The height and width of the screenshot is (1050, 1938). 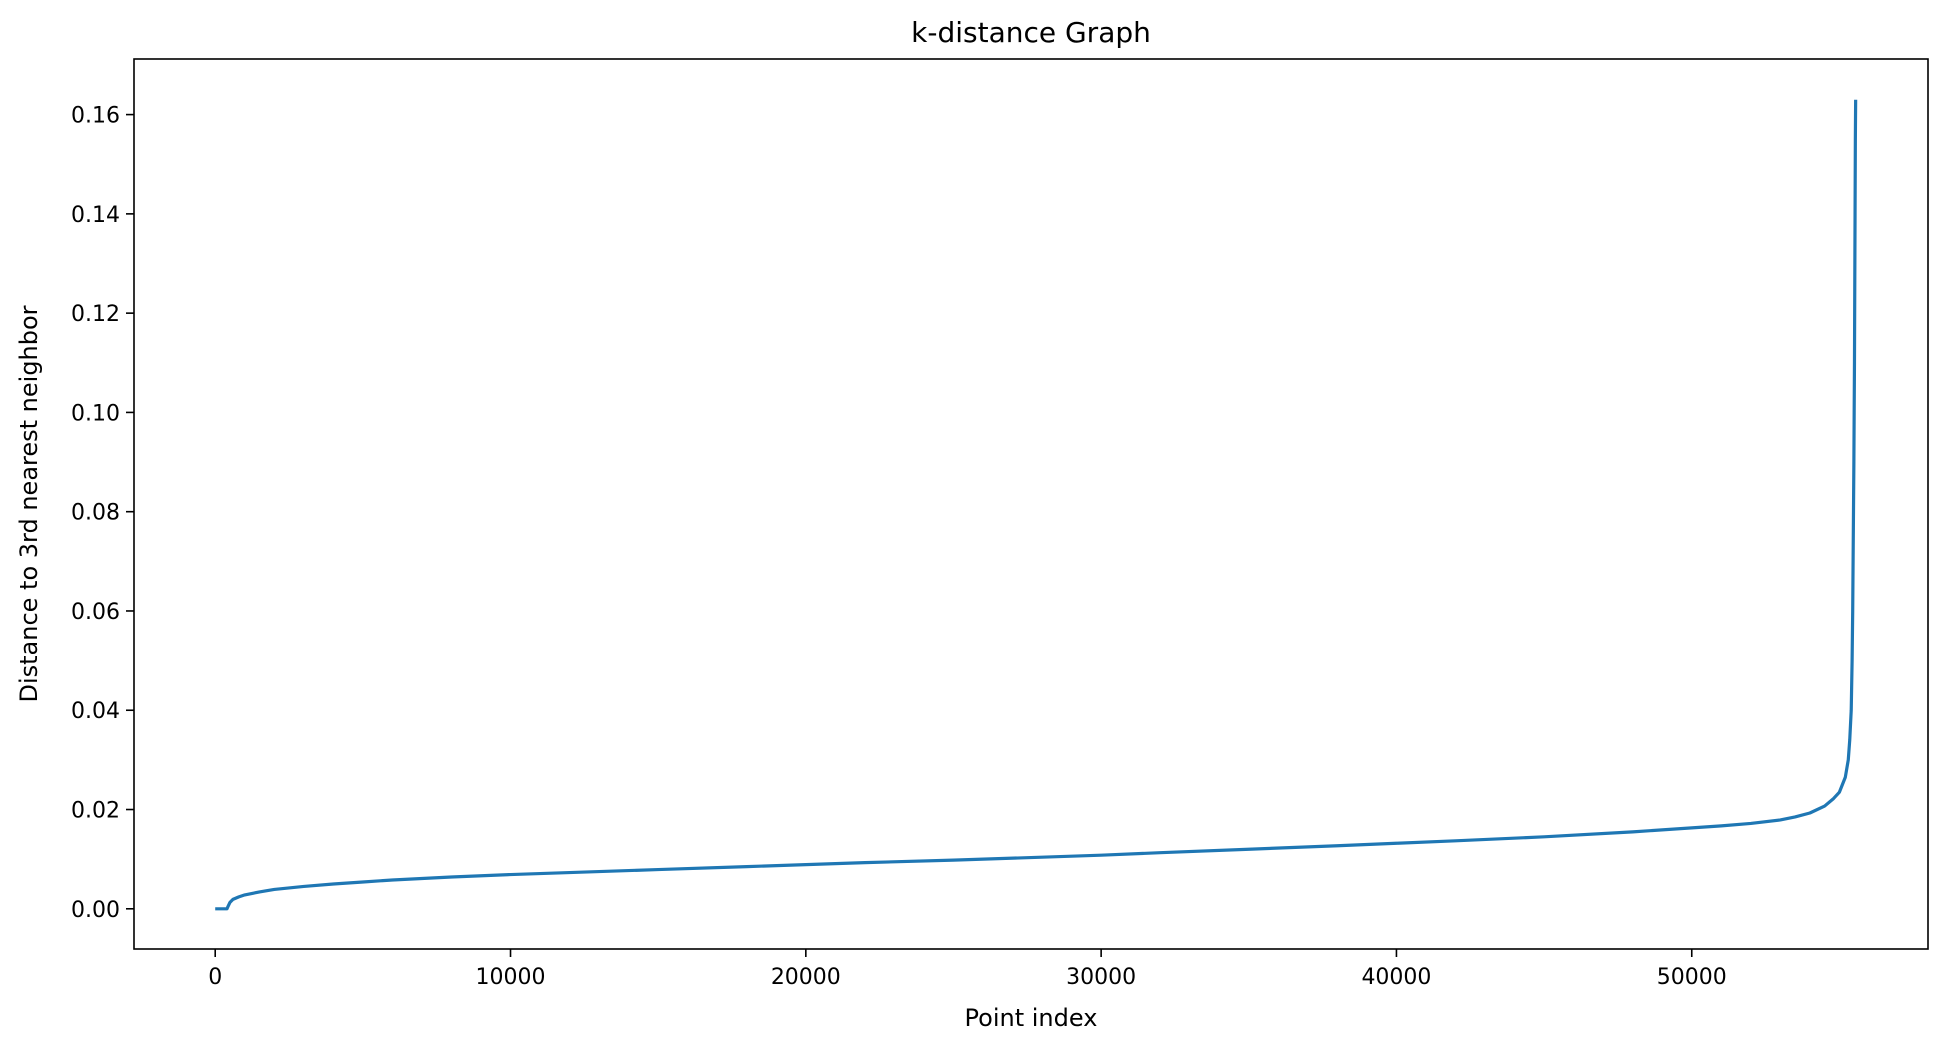 I want to click on y-tick-label: 0.12, so click(x=95, y=314).